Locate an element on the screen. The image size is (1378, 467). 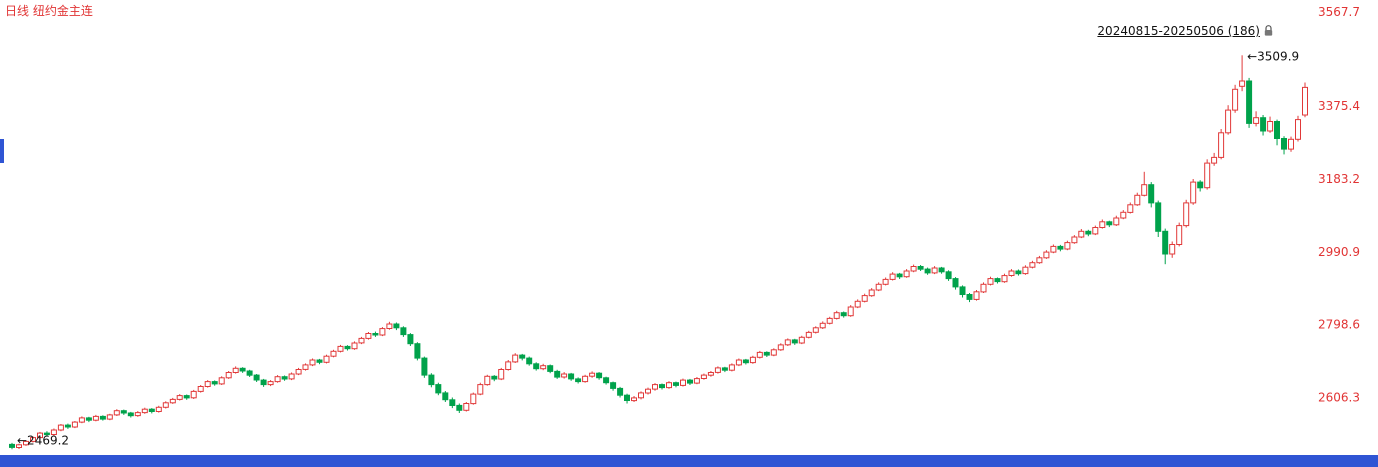
bottom-bar is located at coordinates (689, 461).